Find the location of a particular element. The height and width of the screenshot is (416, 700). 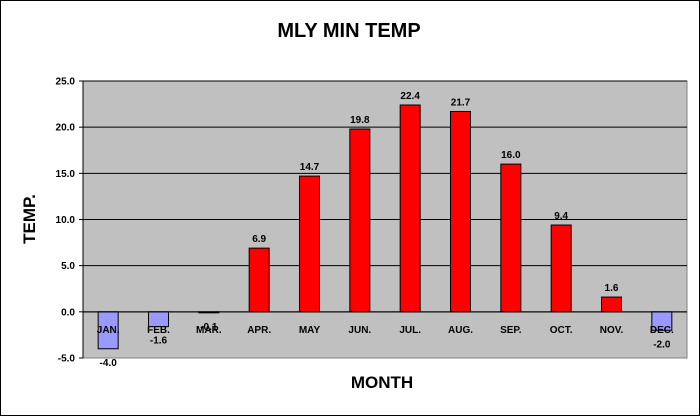

data-label: 14.7 is located at coordinates (310, 167).